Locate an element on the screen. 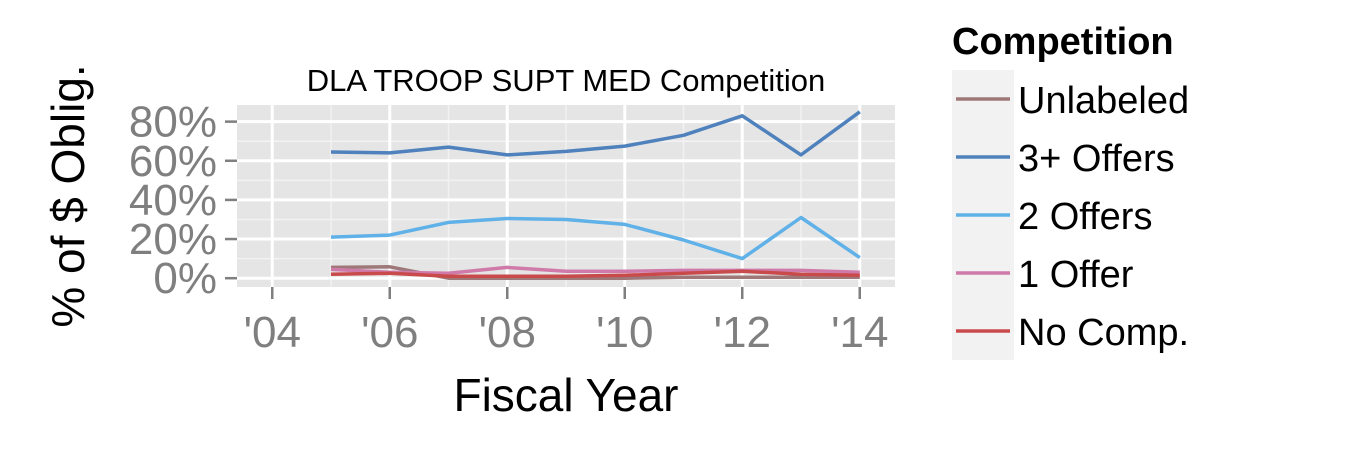  legend-label: 3+ Offers is located at coordinates (1096, 159).